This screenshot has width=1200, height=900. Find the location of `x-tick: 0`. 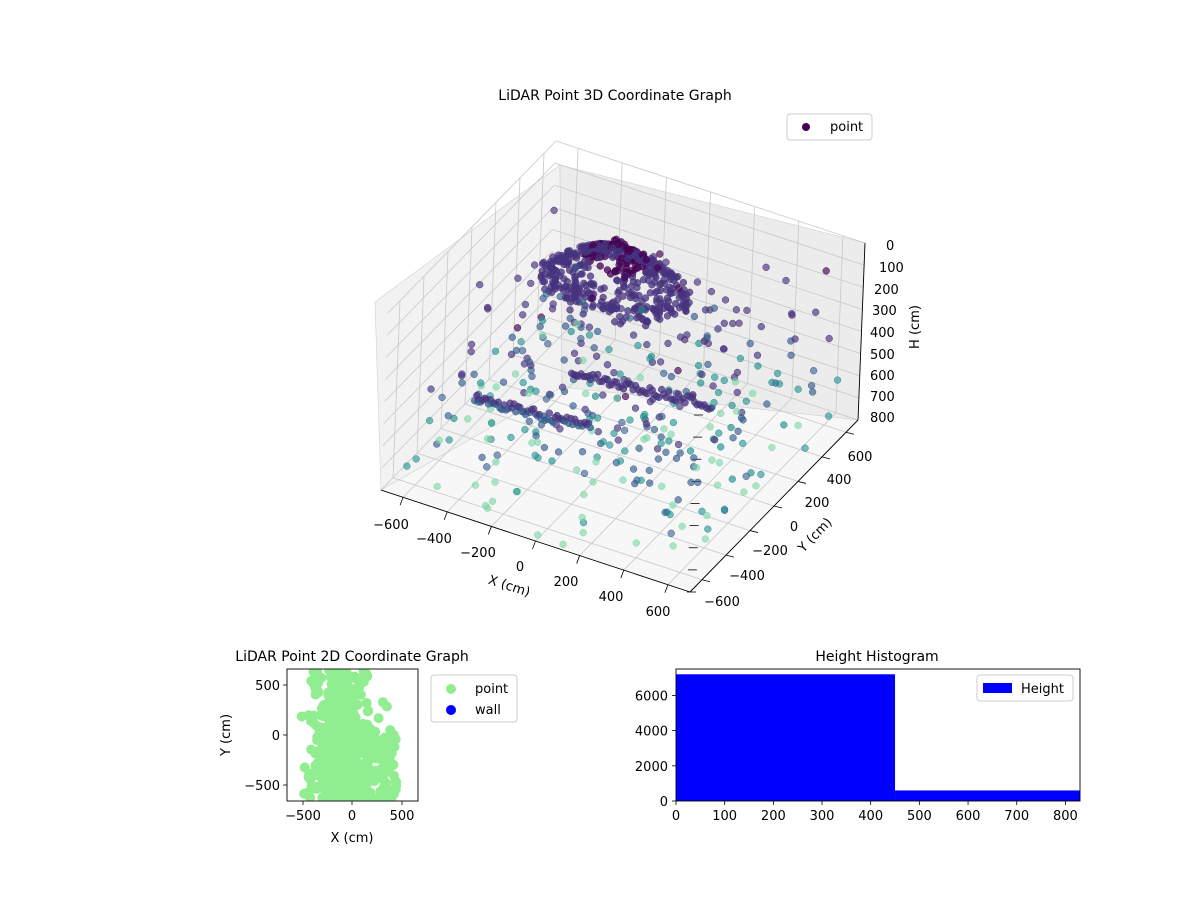

x-tick: 0 is located at coordinates (520, 567).